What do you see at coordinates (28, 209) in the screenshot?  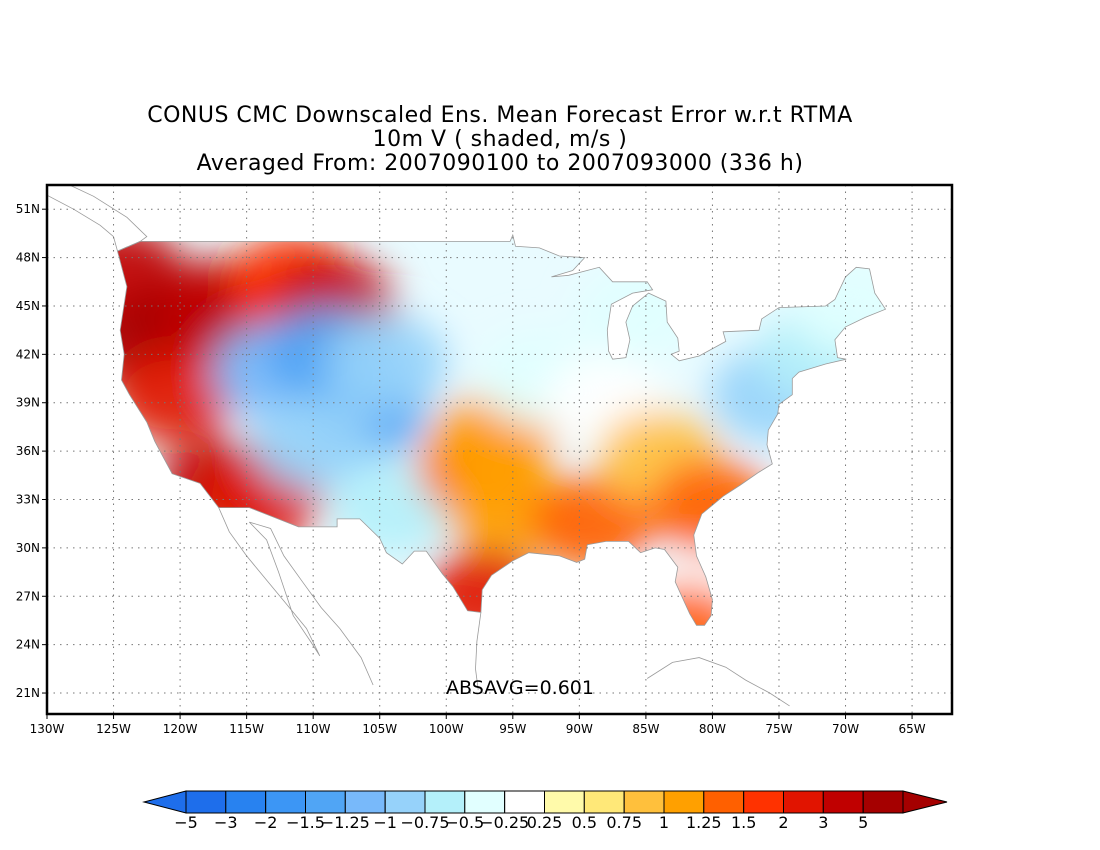 I see `lat-tick-label: 51N` at bounding box center [28, 209].